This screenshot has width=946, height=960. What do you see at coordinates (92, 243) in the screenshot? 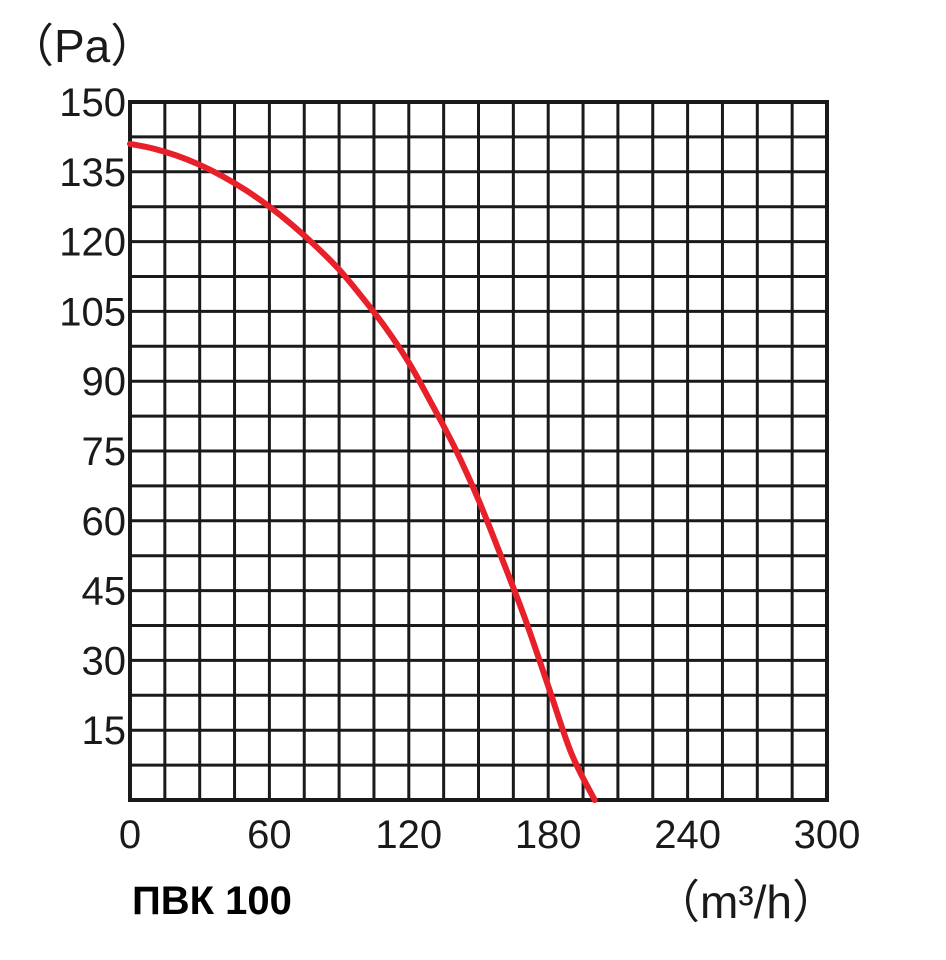
I see `y-tick-label: 120` at bounding box center [92, 243].